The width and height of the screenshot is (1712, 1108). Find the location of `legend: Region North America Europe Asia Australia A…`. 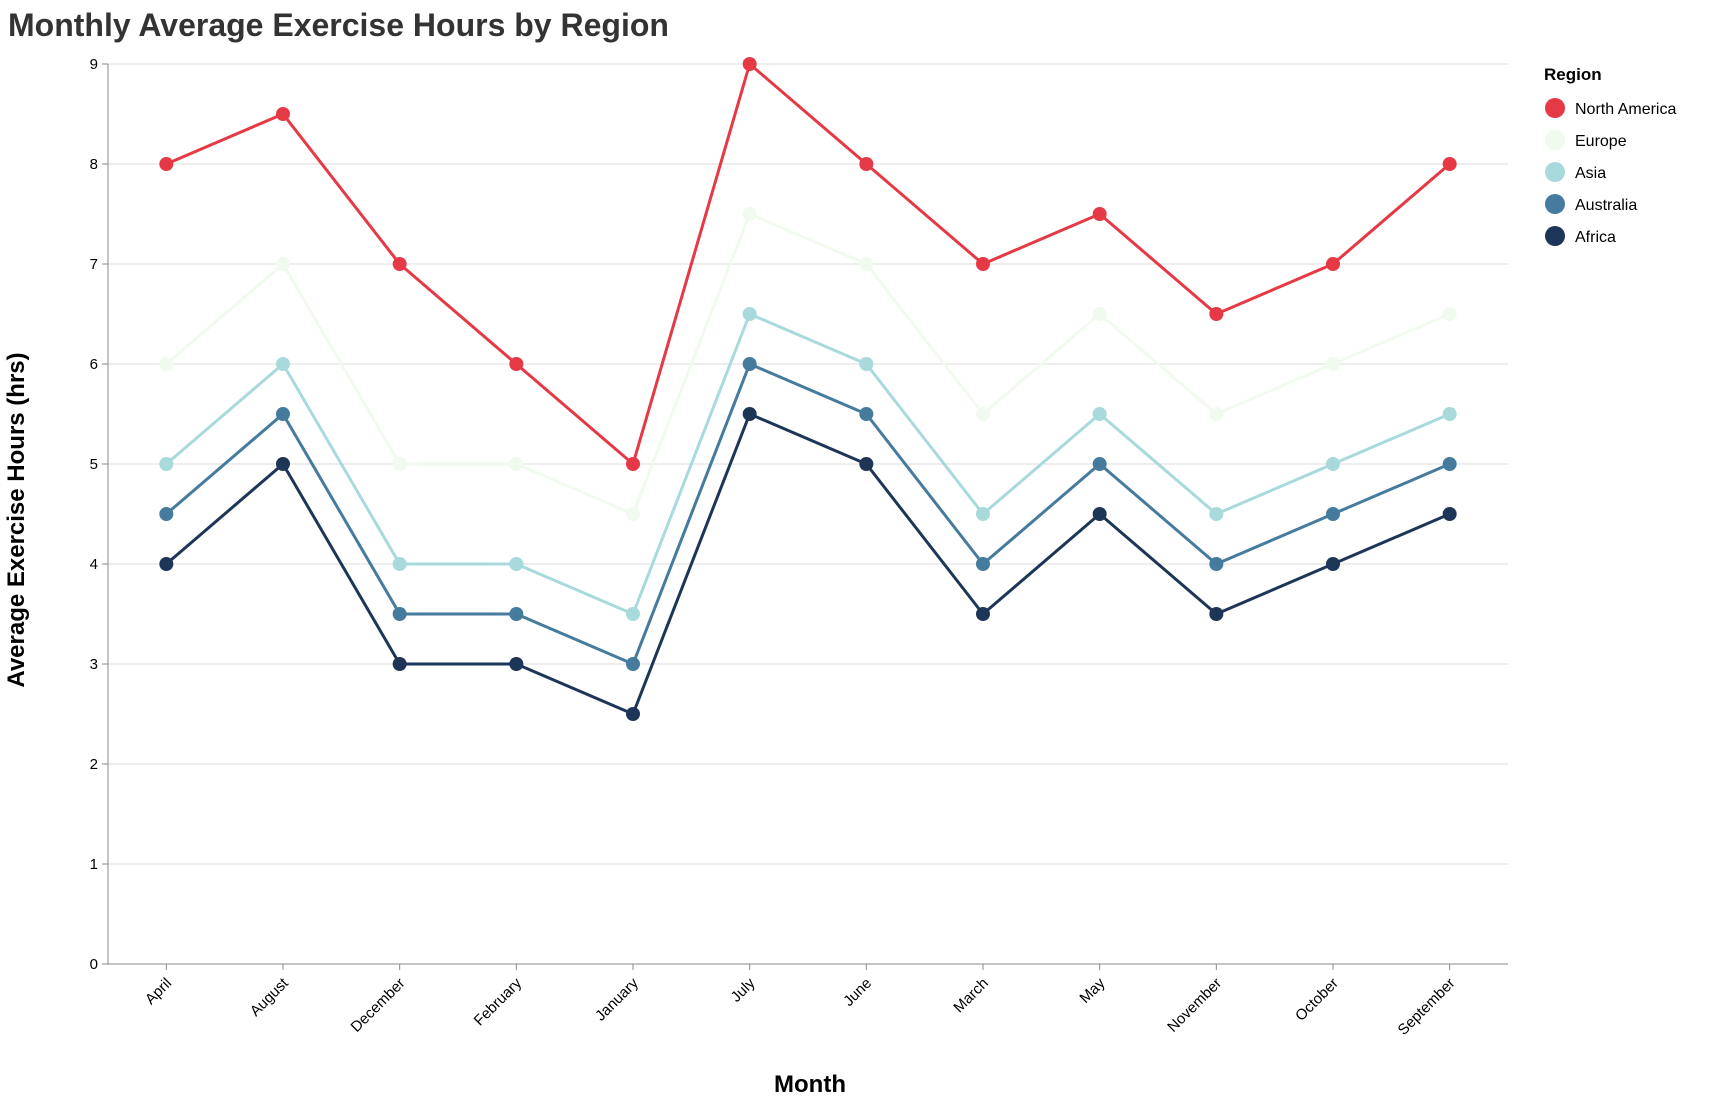

legend: Region North America Europe Asia Australia A… is located at coordinates (1610, 155).